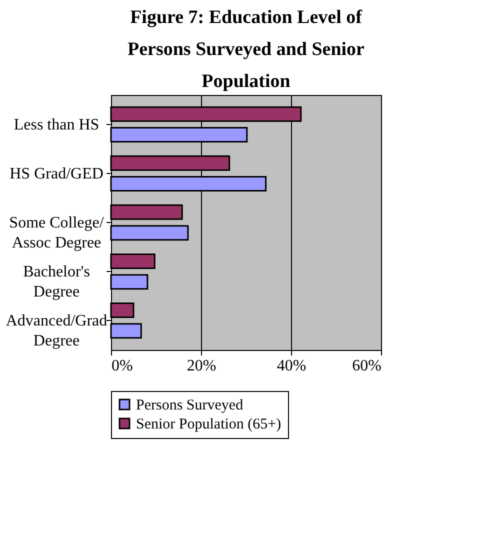 The image size is (483, 558). Describe the element at coordinates (57, 173) in the screenshot. I see `y-tick-label: HS Grad/GED` at that location.